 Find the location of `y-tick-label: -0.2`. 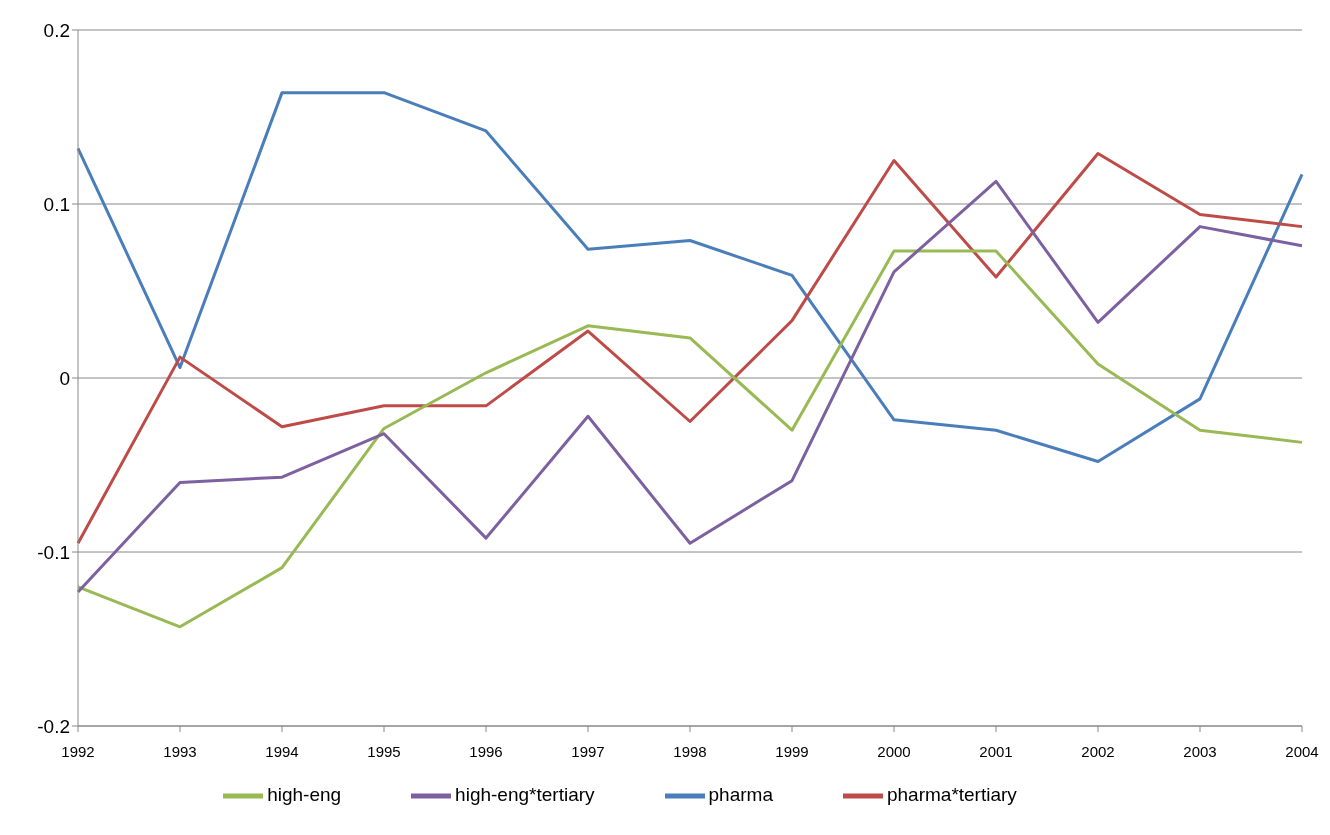

y-tick-label: -0.2 is located at coordinates (53, 726).